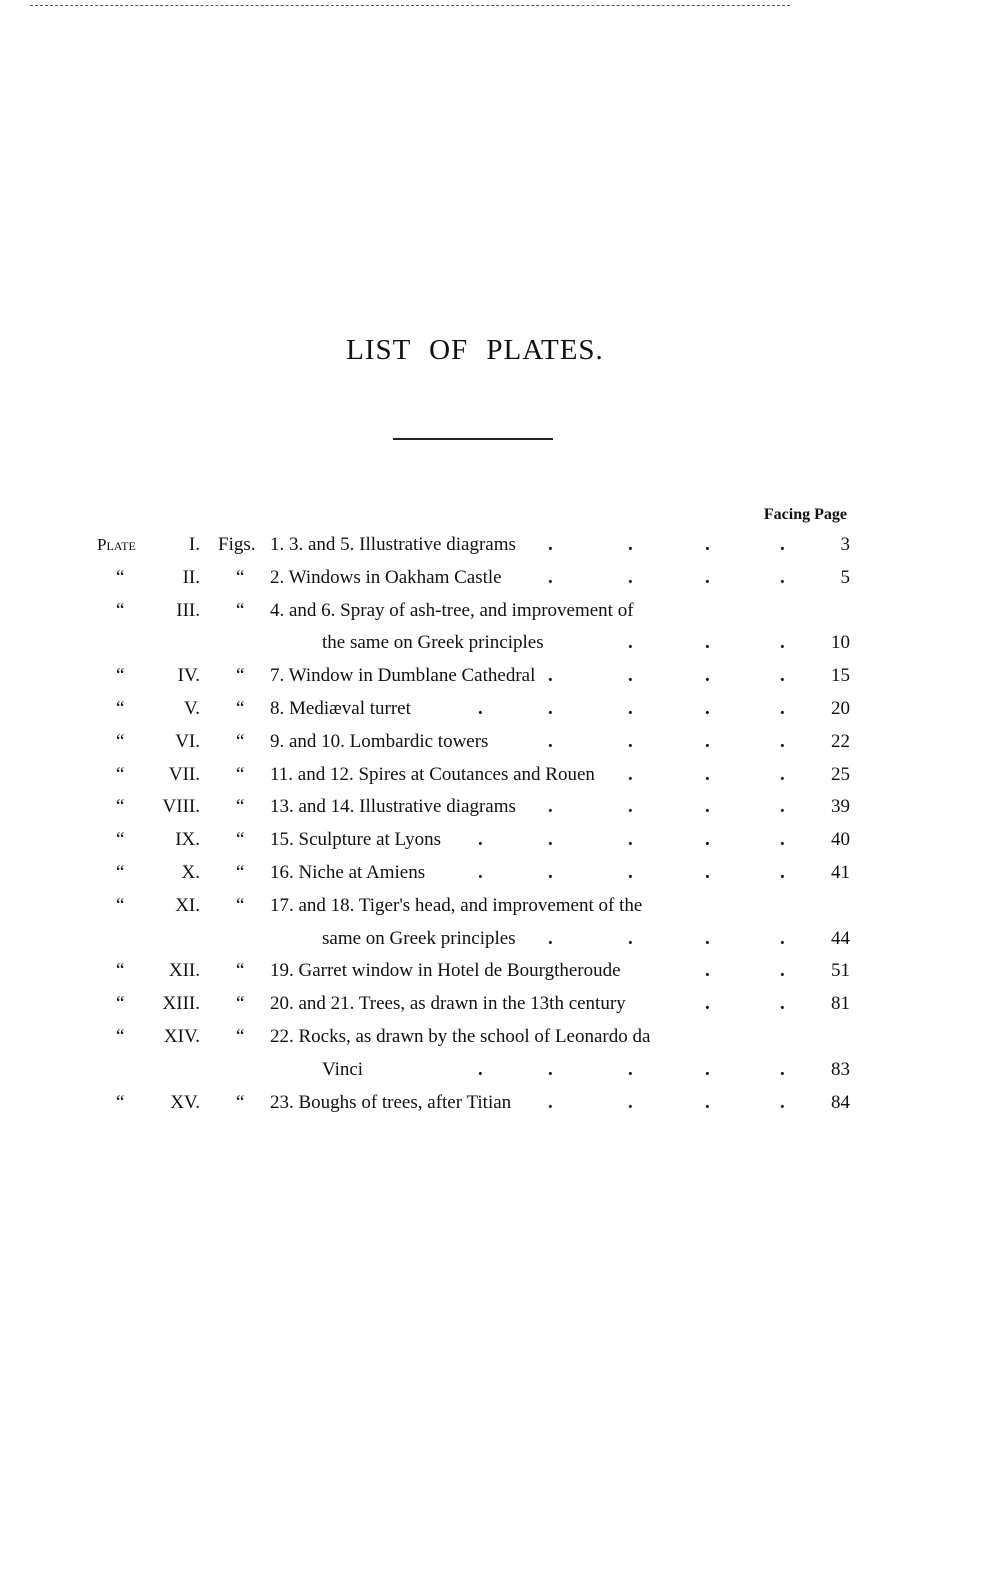 This screenshot has width=1000, height=1586. I want to click on plate-description: Vinci, so click(343, 1069).